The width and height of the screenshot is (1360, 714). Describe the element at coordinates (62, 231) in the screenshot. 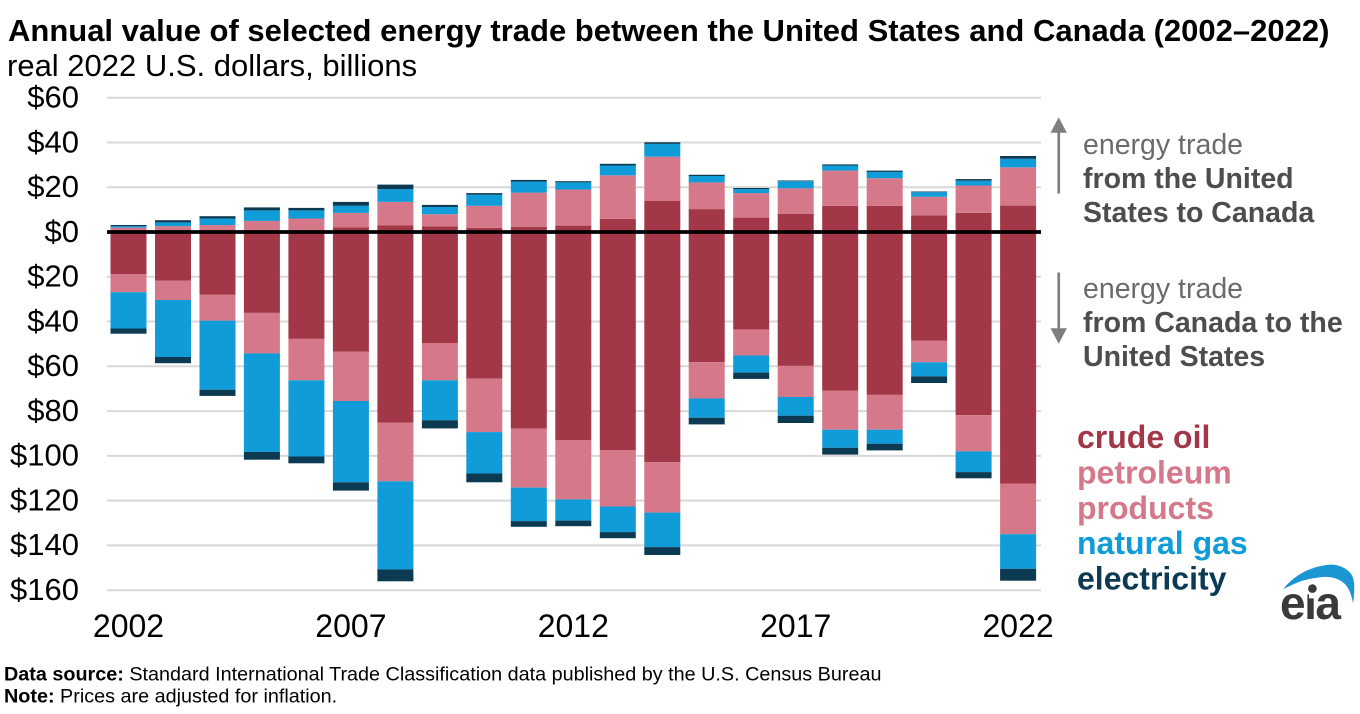

I see `svg-text: $0` at that location.